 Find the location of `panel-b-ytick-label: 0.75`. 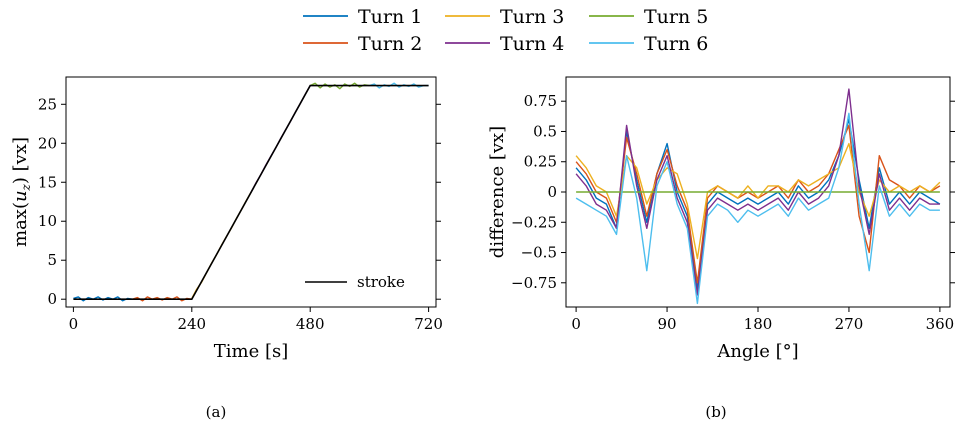

panel-b-ytick-label: 0.75 is located at coordinates (540, 101).